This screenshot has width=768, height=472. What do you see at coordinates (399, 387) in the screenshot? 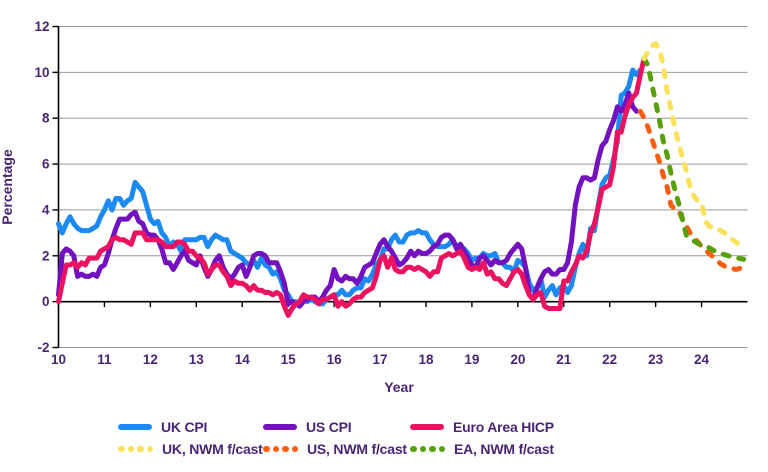
I see `x-axis-title: Year` at bounding box center [399, 387].